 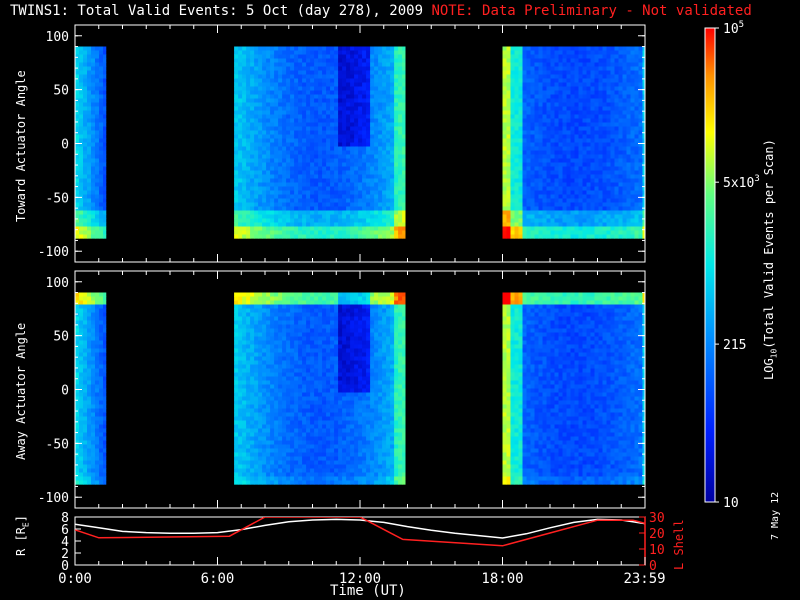 What do you see at coordinates (61, 91) in the screenshot?
I see `y-tick-label: 50` at bounding box center [61, 91].